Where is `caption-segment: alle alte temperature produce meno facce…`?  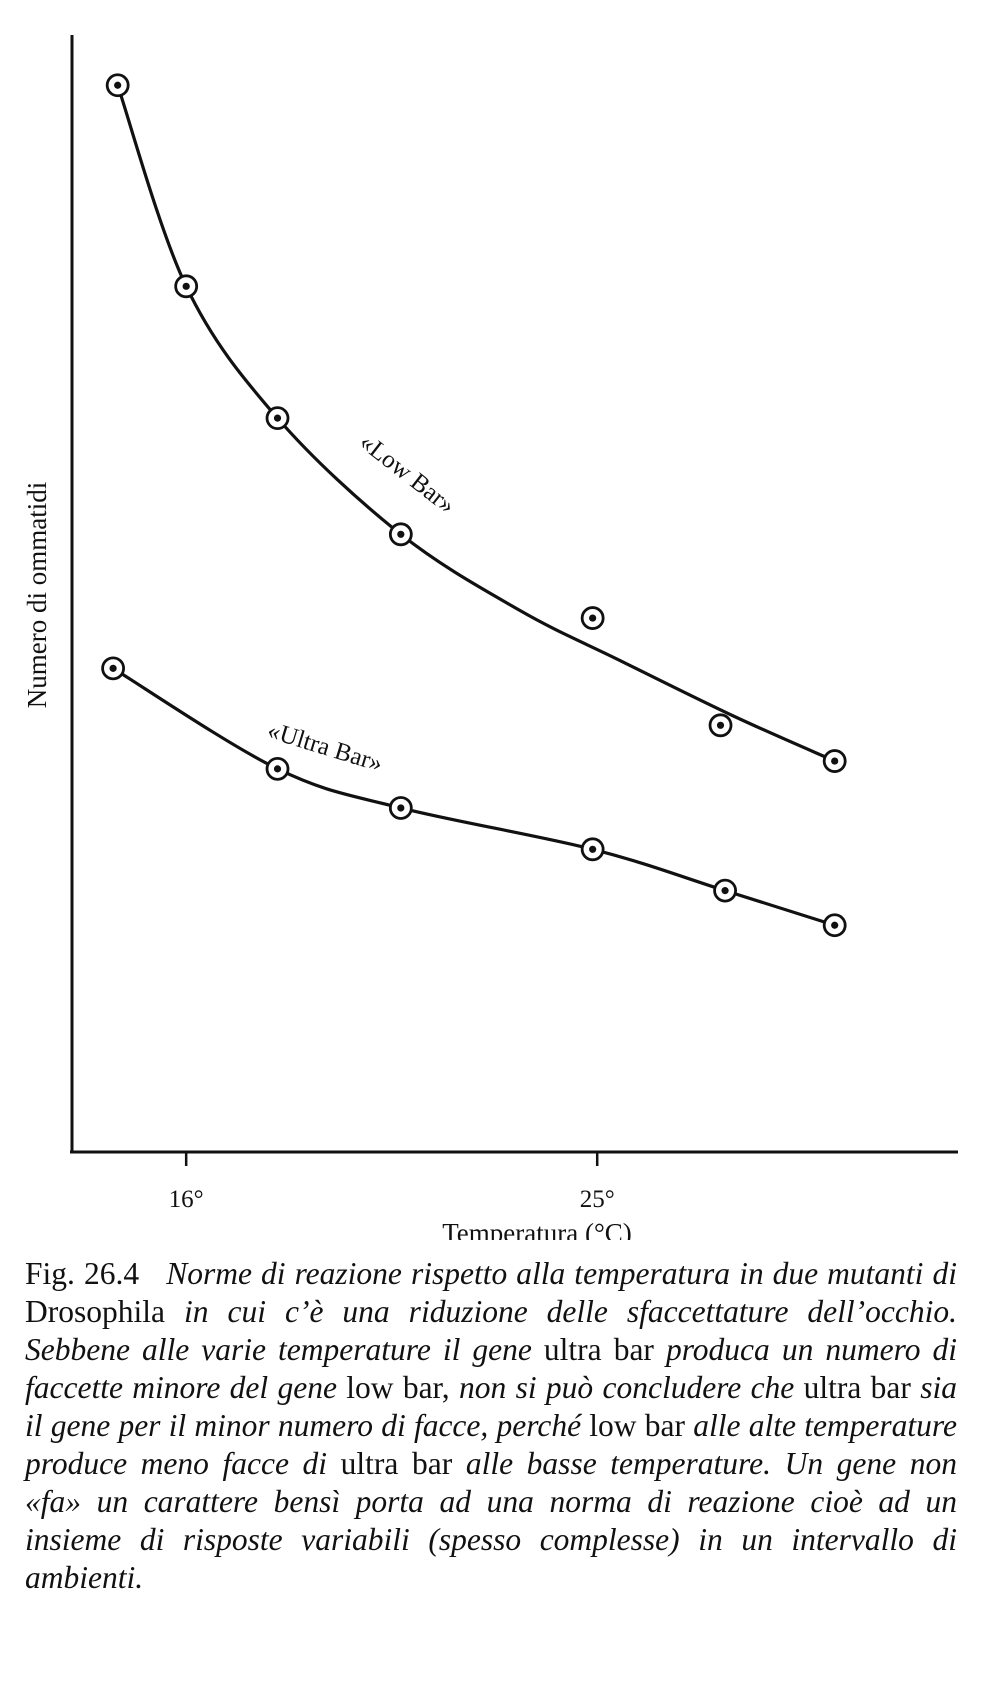
caption-segment: alle alte temperature produce meno facce… is located at coordinates (491, 1444).